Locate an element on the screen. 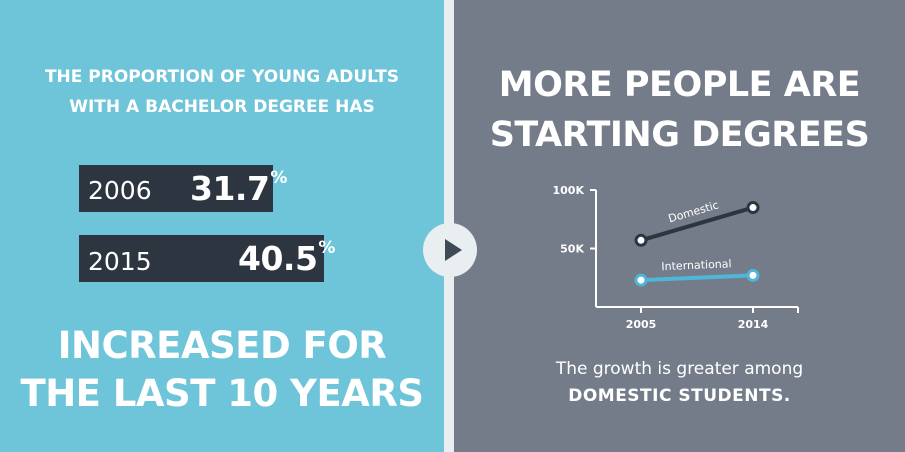 Image resolution: width=905 pixels, height=452 pixels. right-title-line-1: MORE PEOPLE ARE is located at coordinates (679, 85).